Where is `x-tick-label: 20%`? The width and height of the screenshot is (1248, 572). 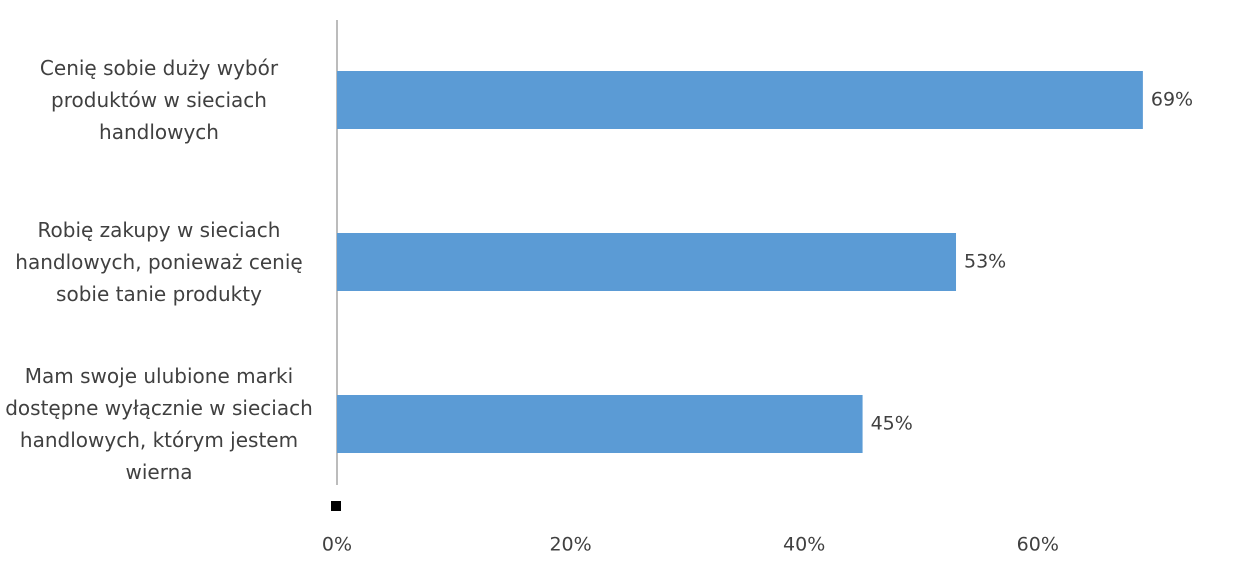
x-tick-label: 20% is located at coordinates (570, 545).